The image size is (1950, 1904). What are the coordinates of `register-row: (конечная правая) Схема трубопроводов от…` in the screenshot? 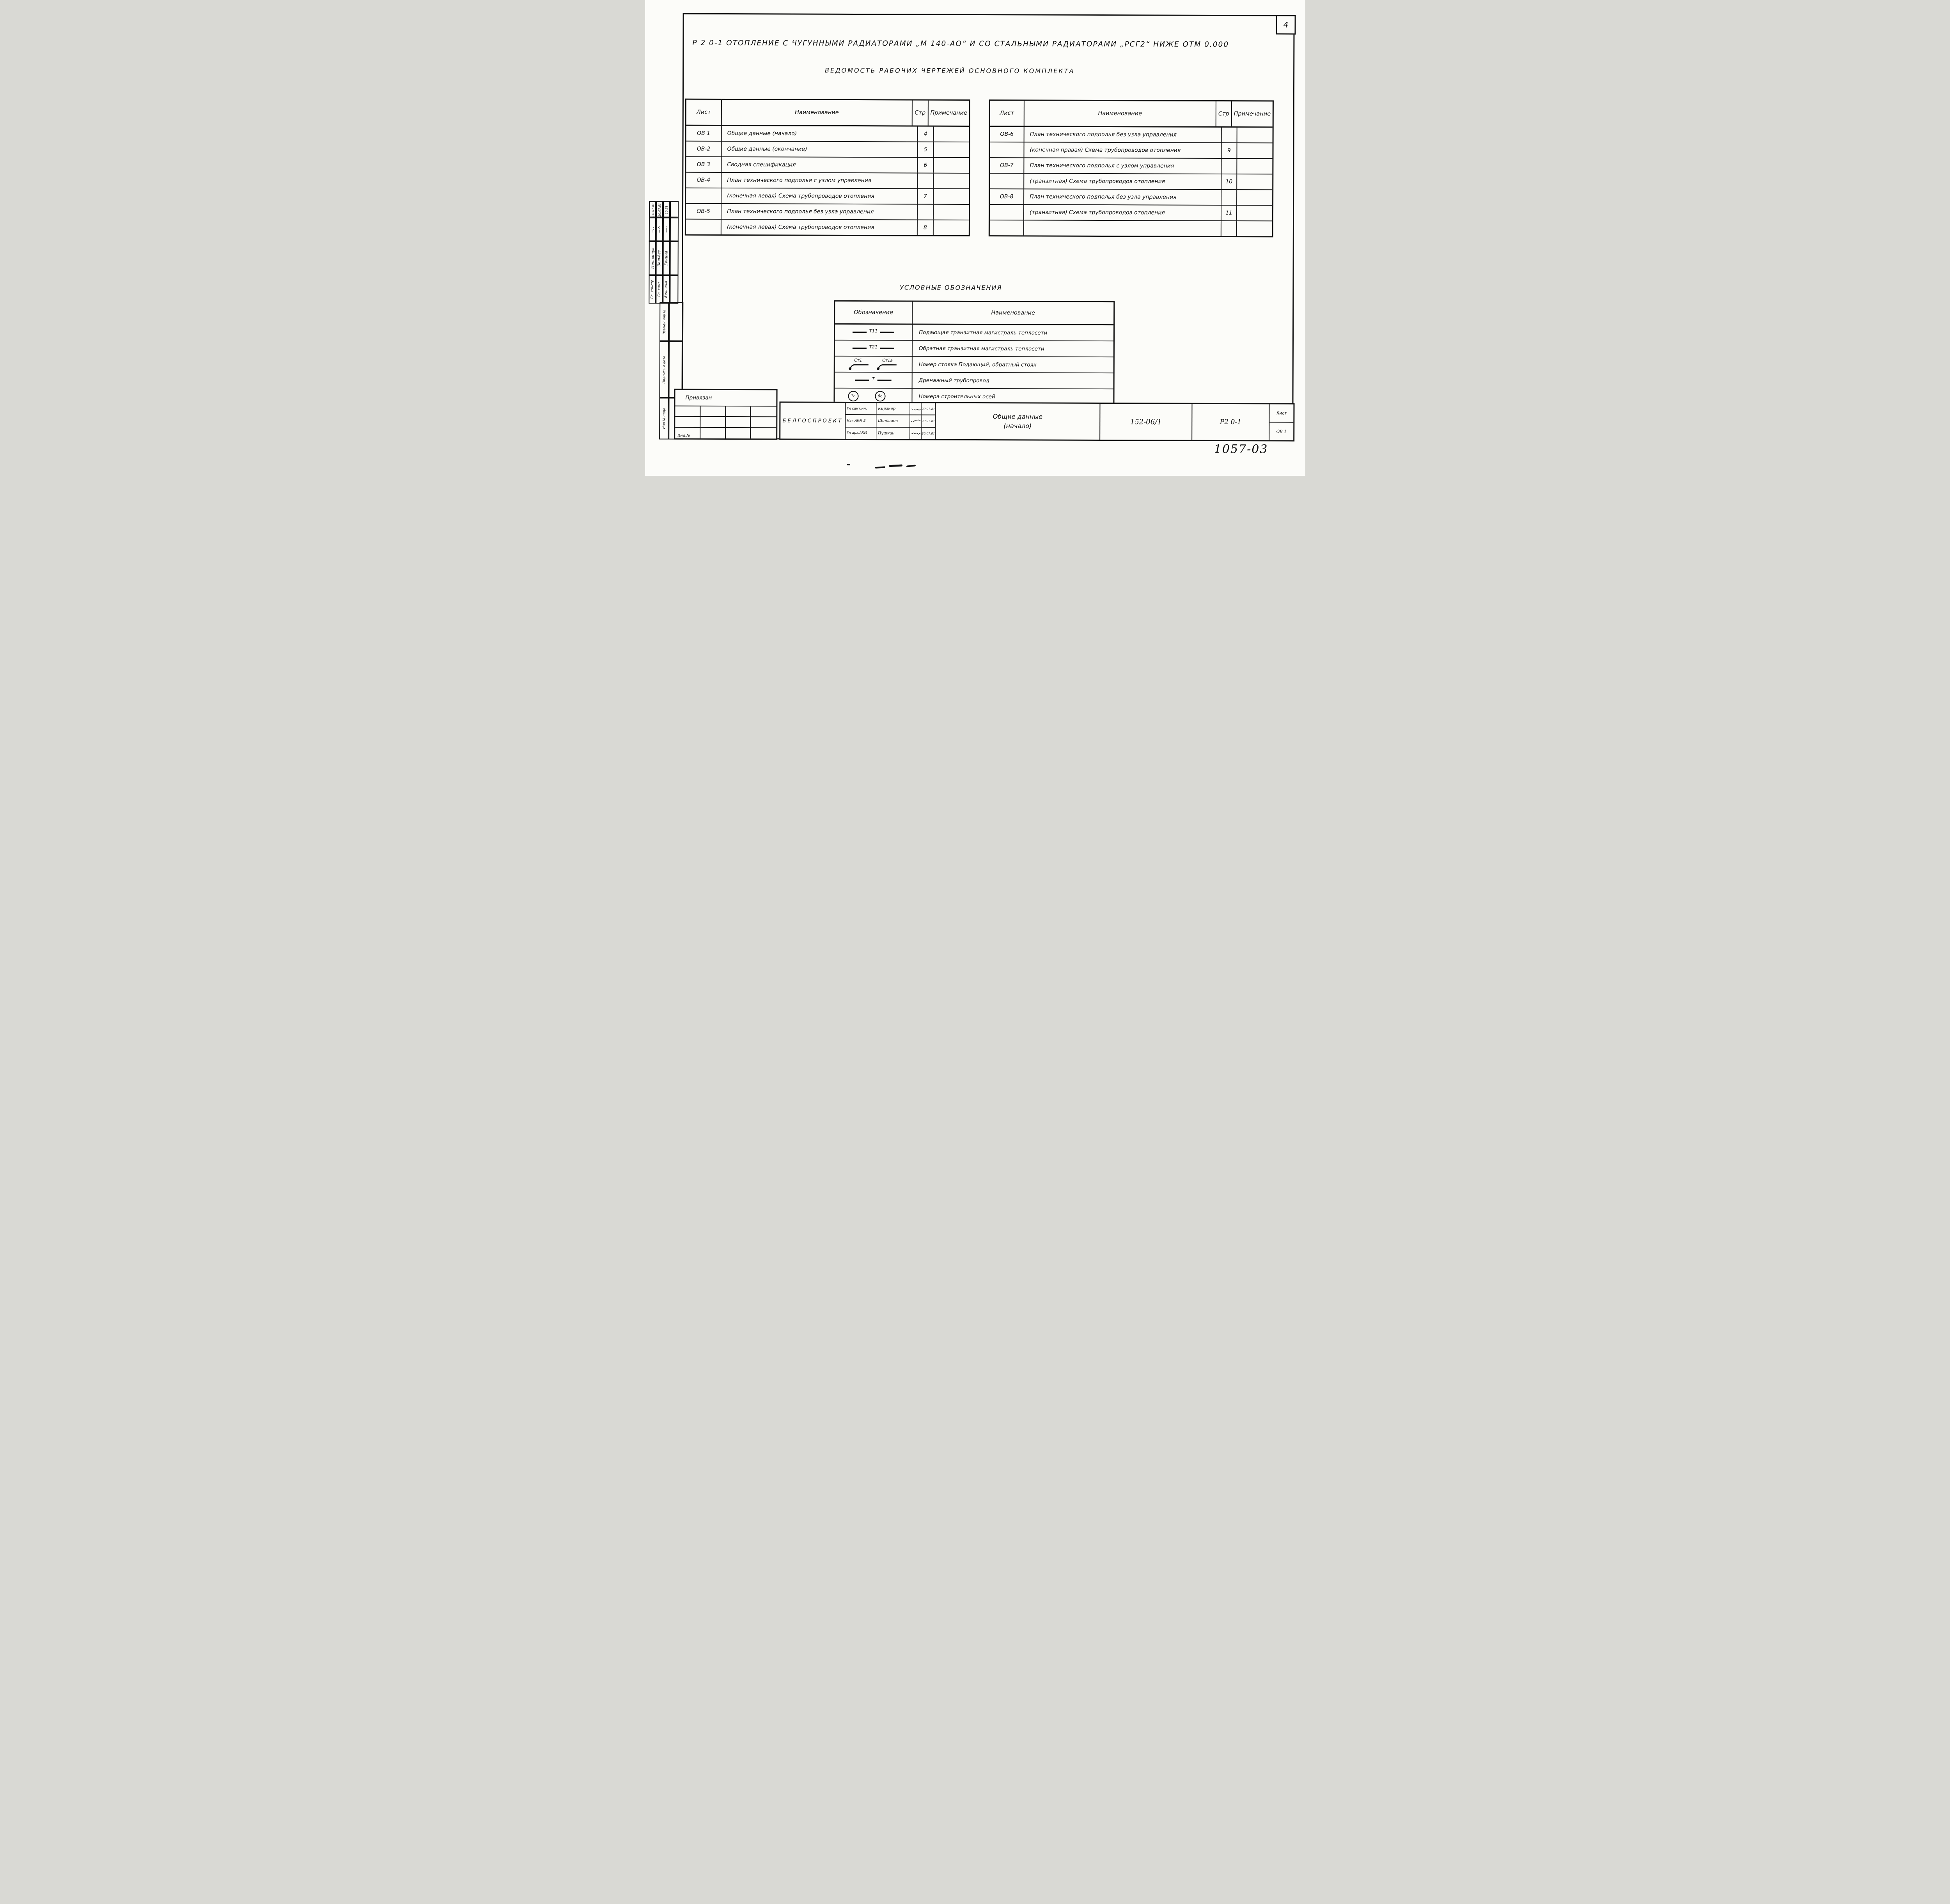 It's located at (1131, 150).